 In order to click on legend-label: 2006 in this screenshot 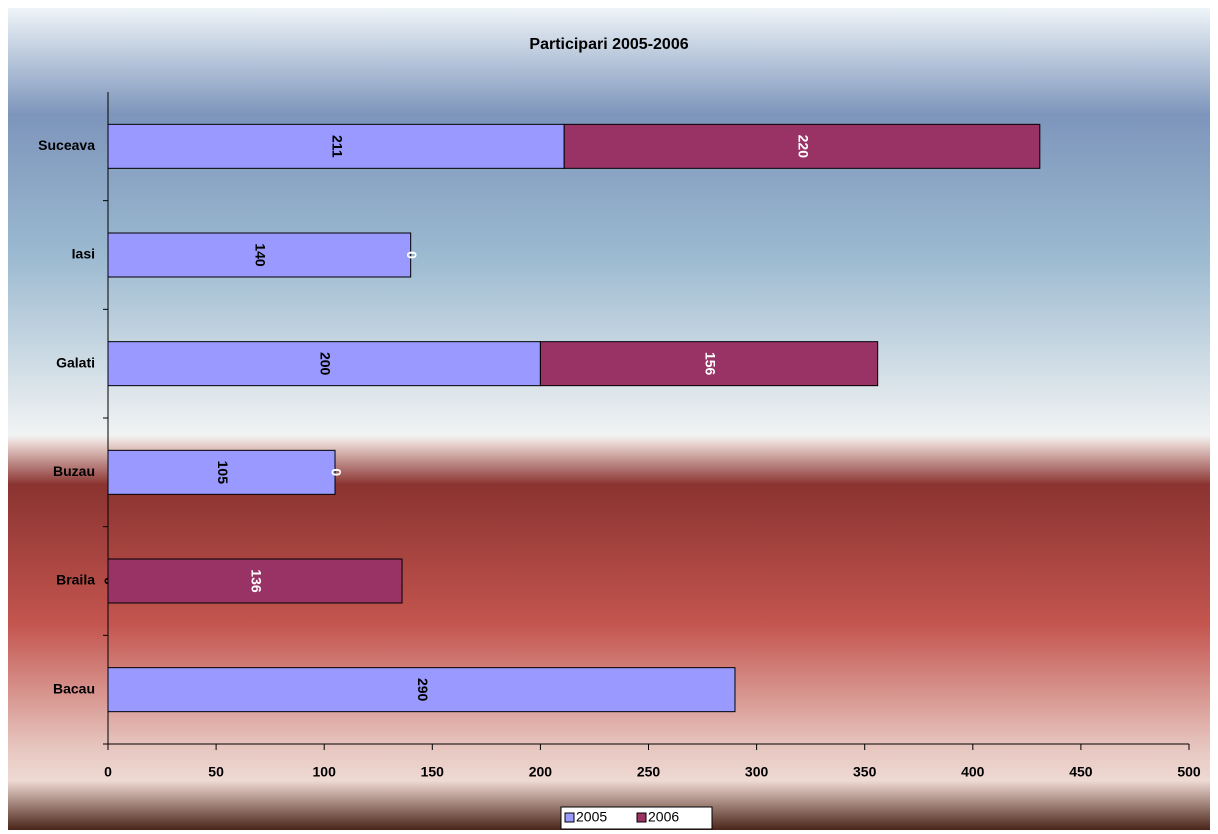, I will do `click(663, 817)`.